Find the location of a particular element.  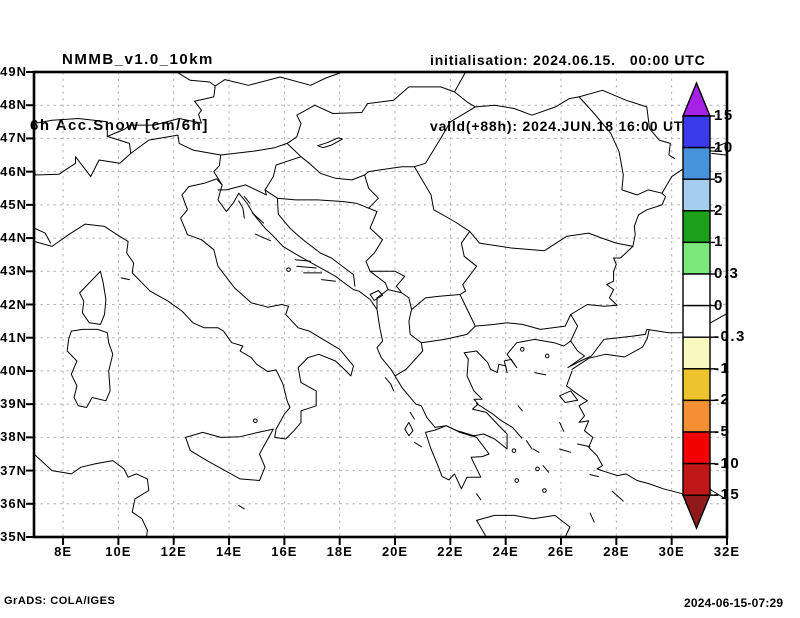

peloponnese-coast is located at coordinates (457, 457).